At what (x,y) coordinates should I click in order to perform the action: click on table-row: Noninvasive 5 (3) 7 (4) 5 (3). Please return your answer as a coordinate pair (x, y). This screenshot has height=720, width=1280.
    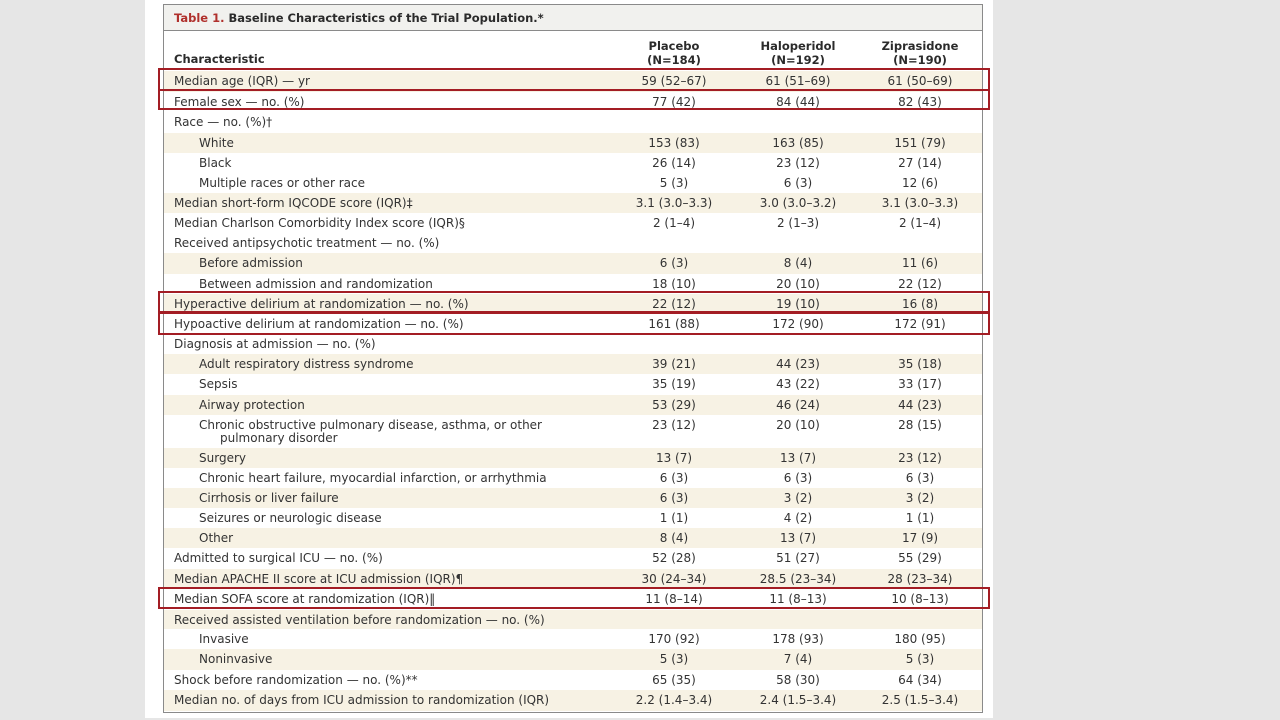
    Looking at the image, I should click on (573, 659).